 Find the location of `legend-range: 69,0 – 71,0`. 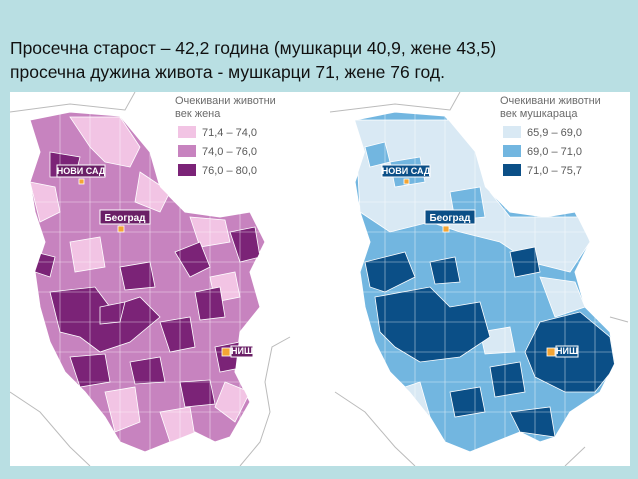

legend-range: 69,0 – 71,0 is located at coordinates (554, 152).